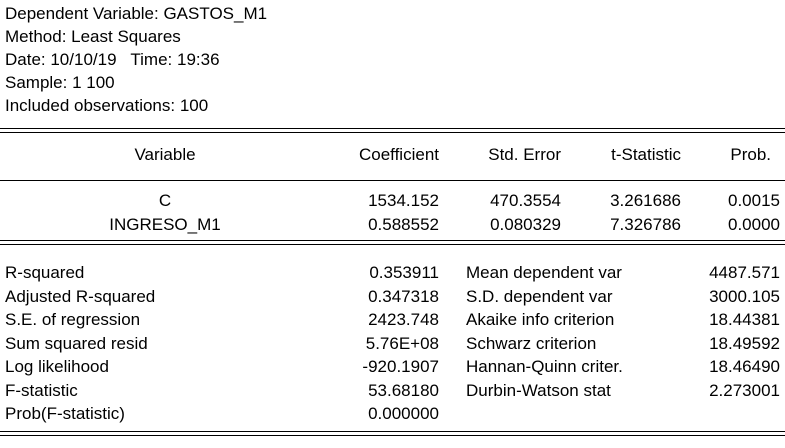 The image size is (785, 448). What do you see at coordinates (392, 132) in the screenshot?
I see `top-rule-double` at bounding box center [392, 132].